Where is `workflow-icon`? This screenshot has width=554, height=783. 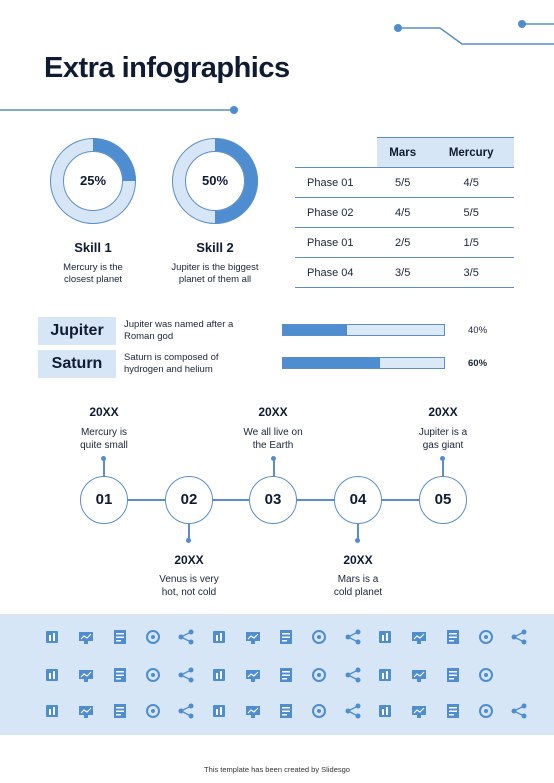 workflow-icon is located at coordinates (419, 675).